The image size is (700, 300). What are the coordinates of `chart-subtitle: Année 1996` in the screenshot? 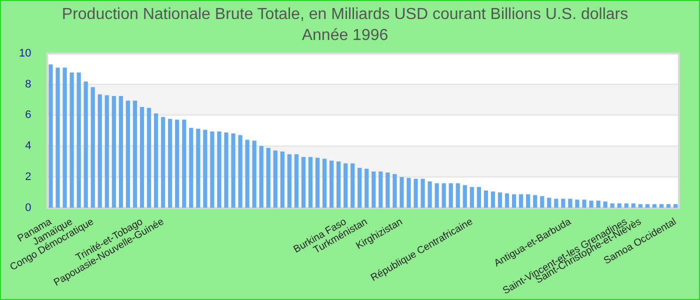 It's located at (345, 35).